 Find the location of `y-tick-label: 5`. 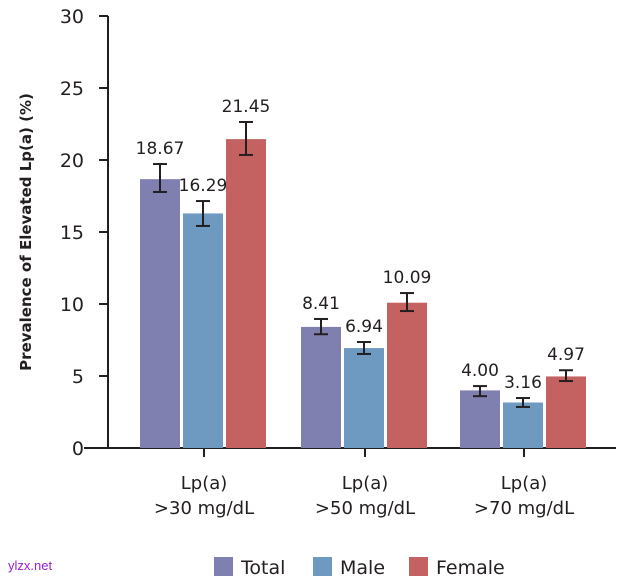

y-tick-label: 5 is located at coordinates (78, 377).